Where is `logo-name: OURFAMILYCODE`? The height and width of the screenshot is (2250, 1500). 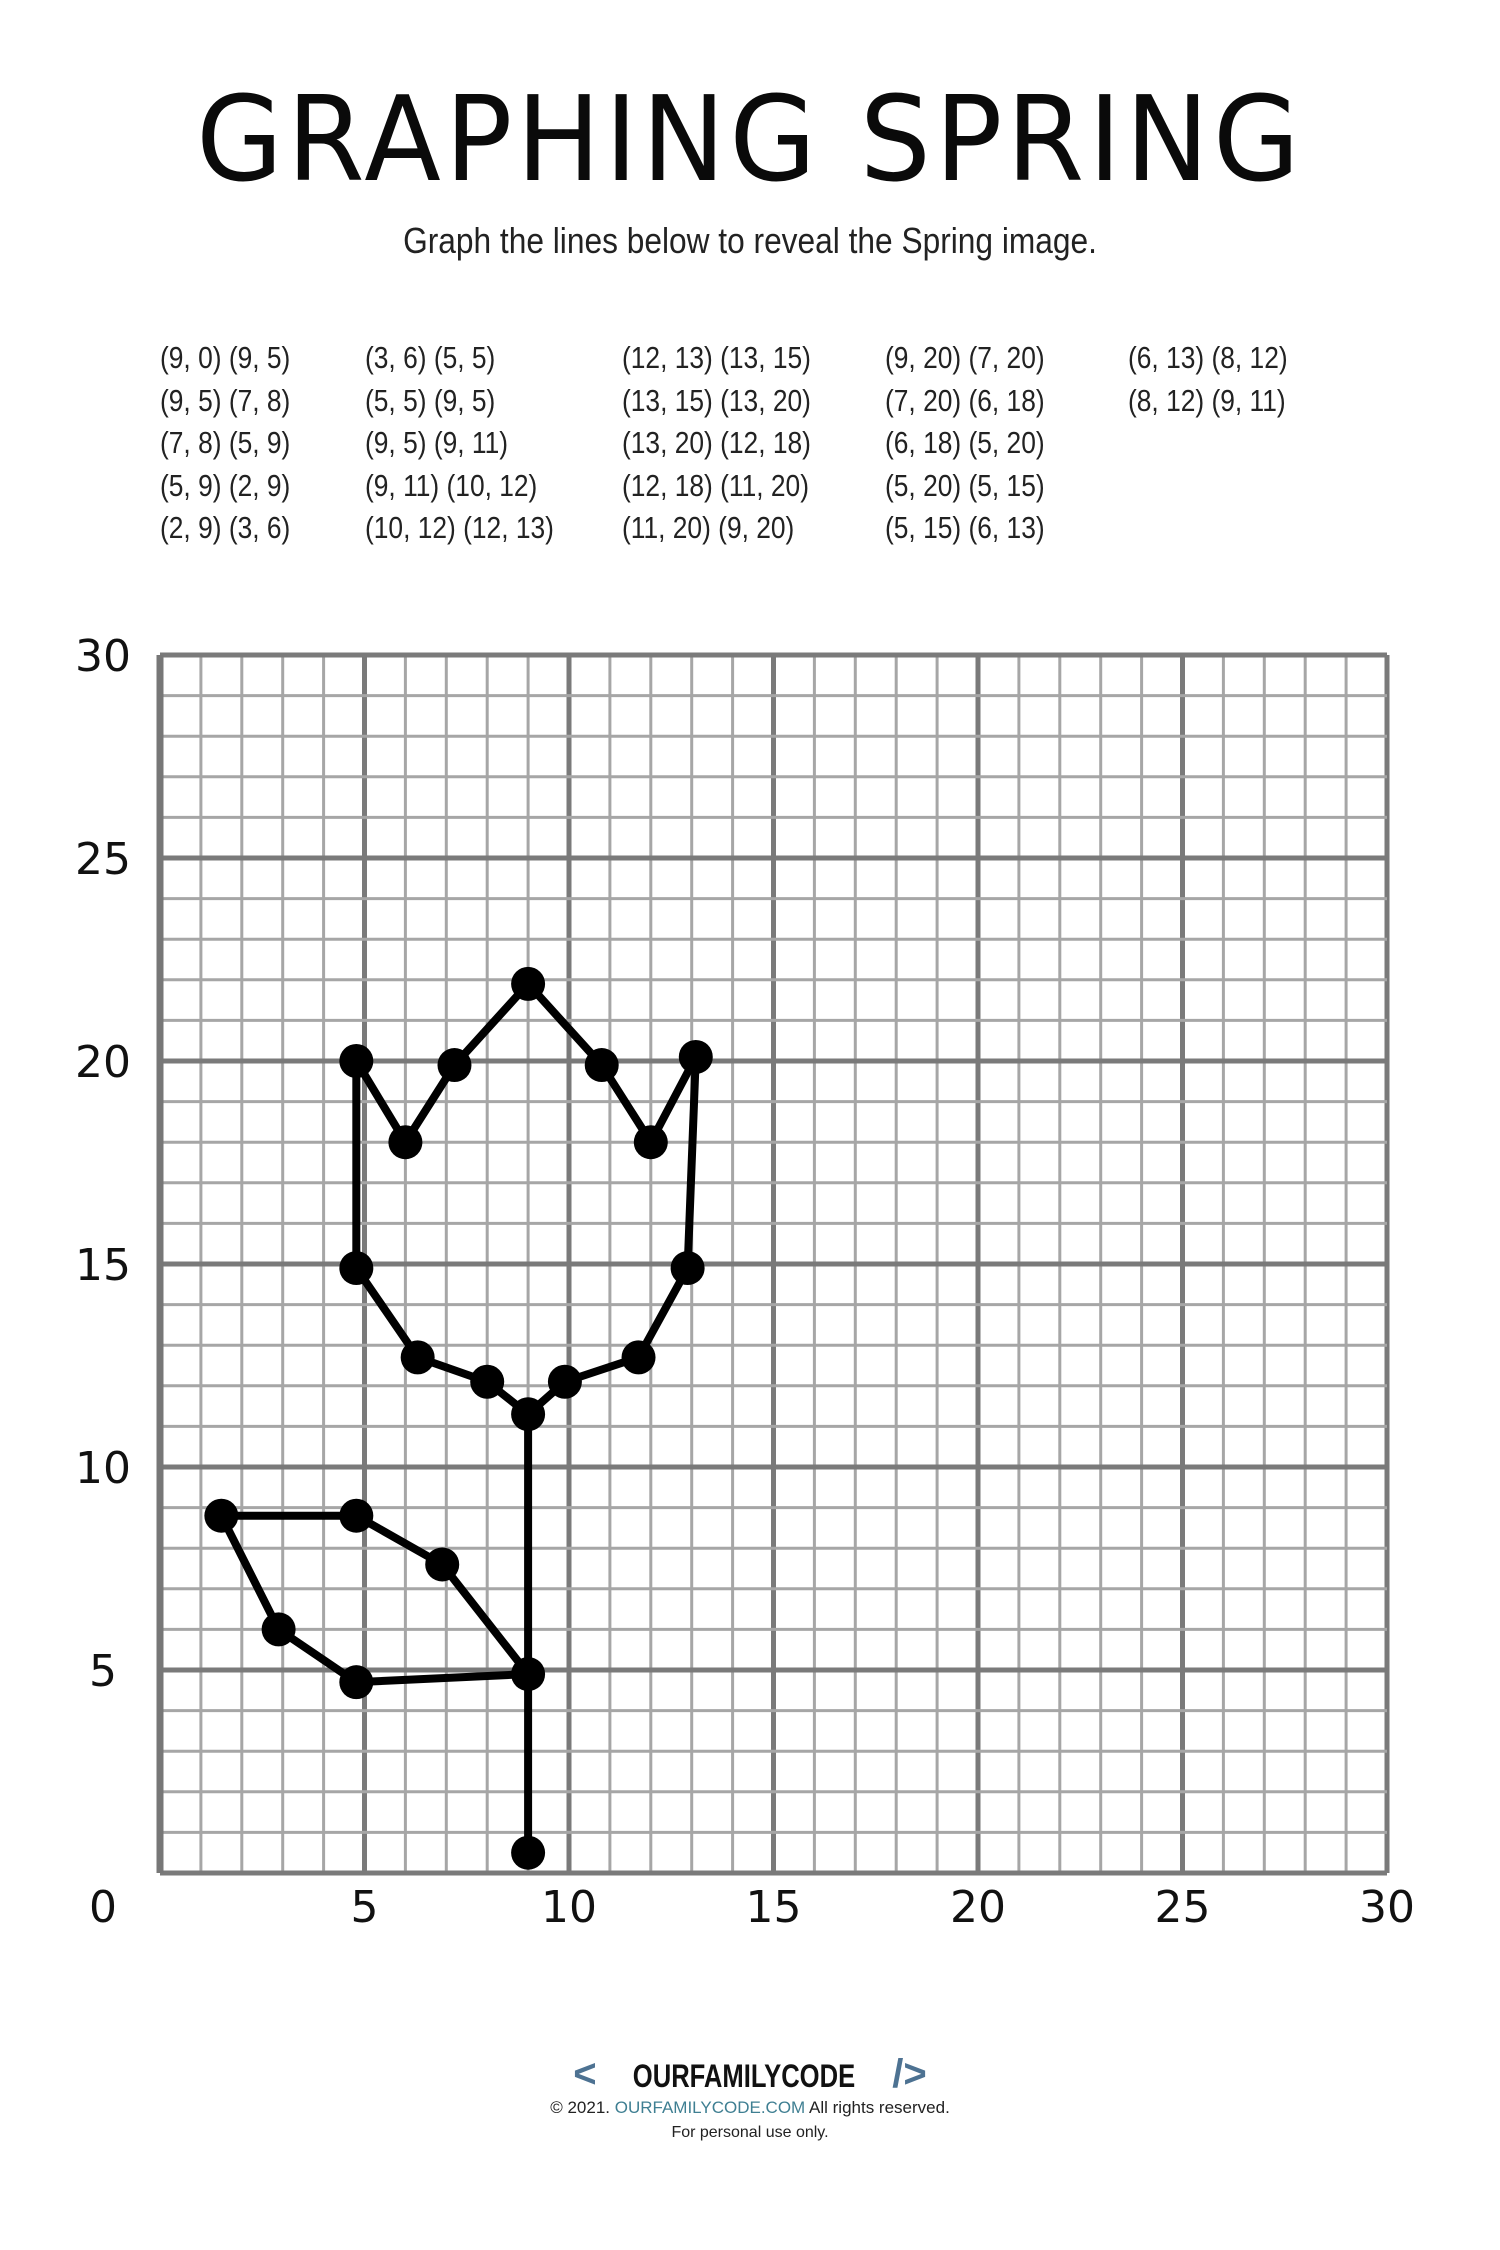 logo-name: OURFAMILYCODE is located at coordinates (744, 2076).